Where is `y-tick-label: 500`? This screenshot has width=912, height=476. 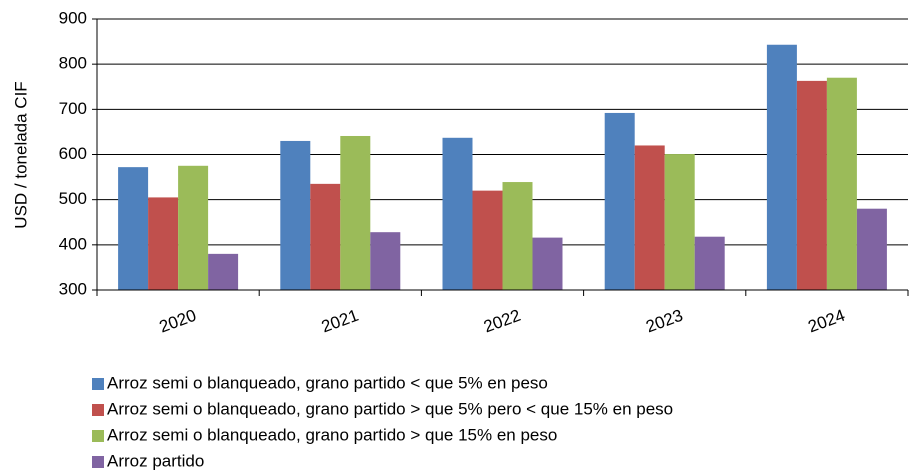
y-tick-label: 500 is located at coordinates (73, 198).